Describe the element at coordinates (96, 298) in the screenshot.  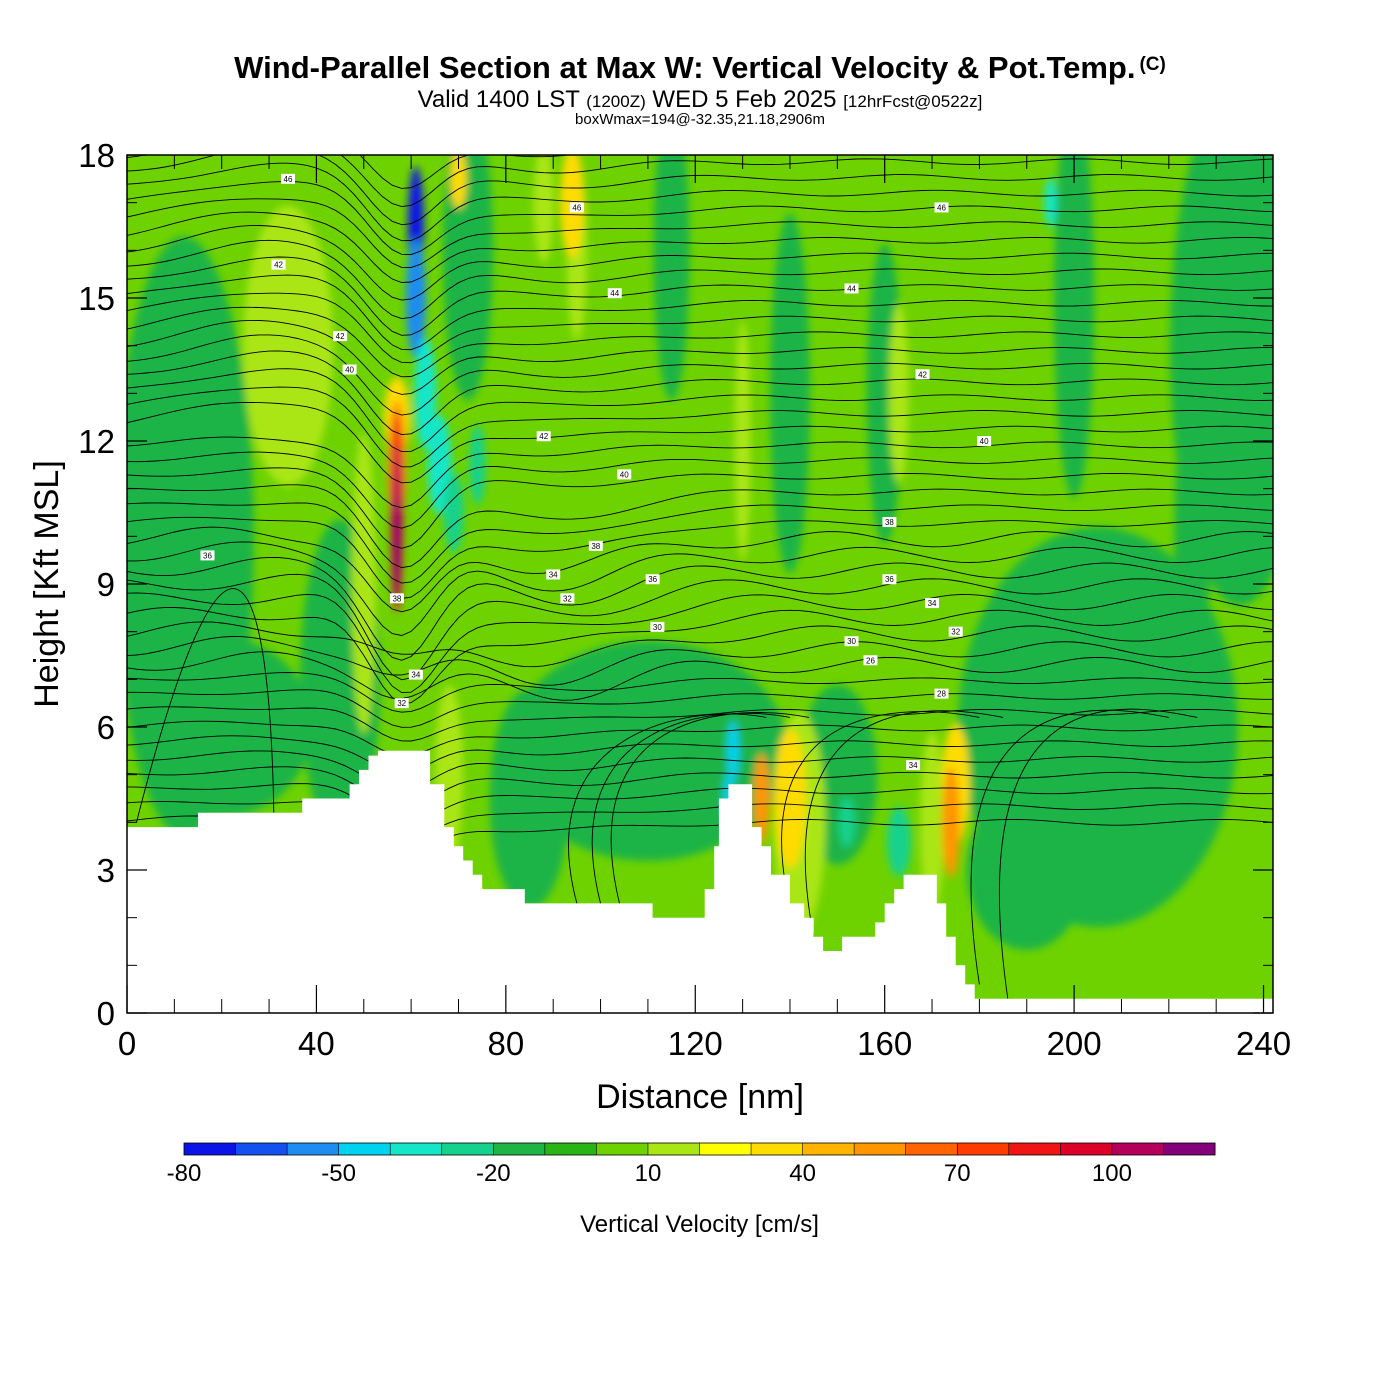
I see `y-tick-label: 15` at that location.